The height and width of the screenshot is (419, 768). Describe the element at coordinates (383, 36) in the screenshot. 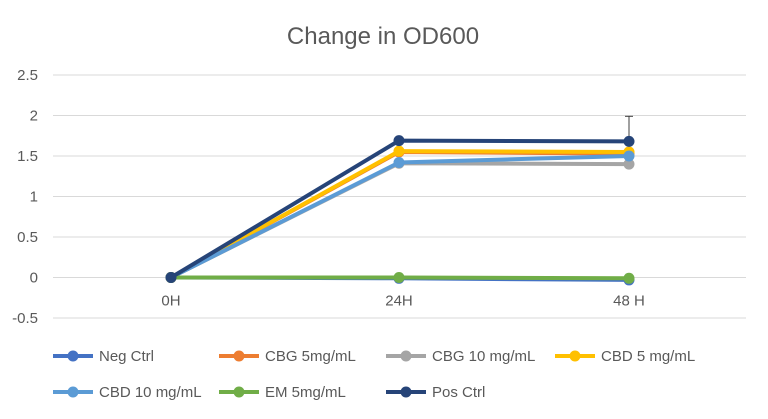

I see `chart-title: Change in OD600` at that location.